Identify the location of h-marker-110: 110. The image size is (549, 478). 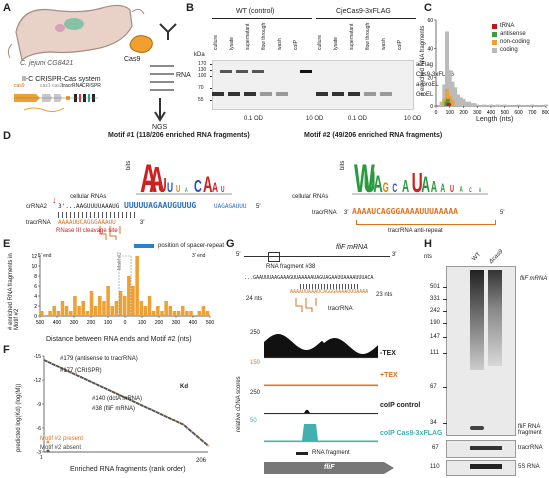
(435, 467).